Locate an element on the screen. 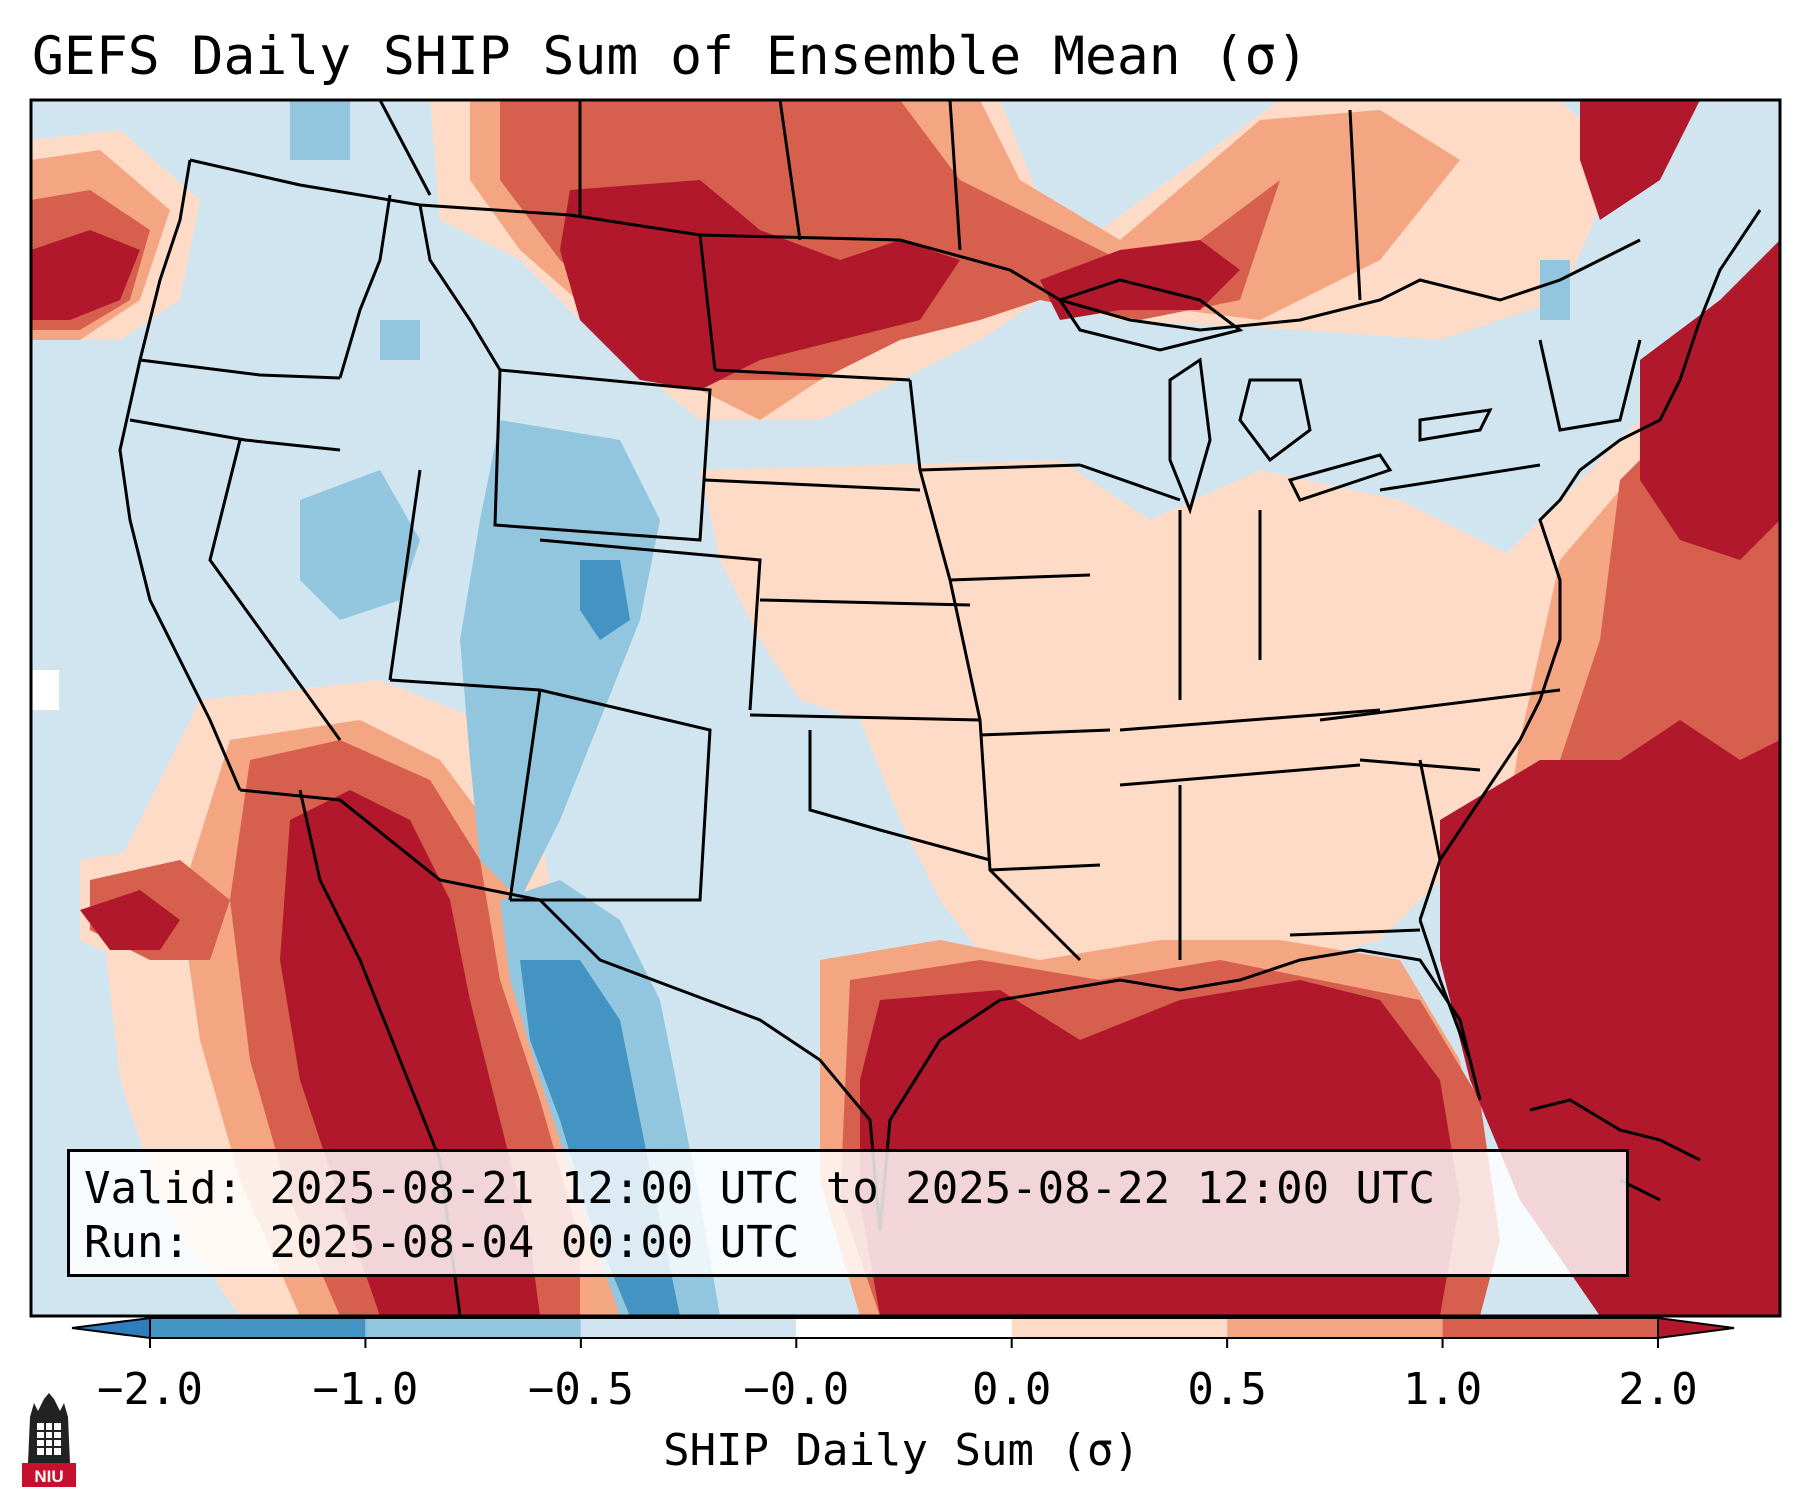  figure-title: GEFS Daily SHIP Sum of Ensemble Mean (σ) is located at coordinates (670, 56).